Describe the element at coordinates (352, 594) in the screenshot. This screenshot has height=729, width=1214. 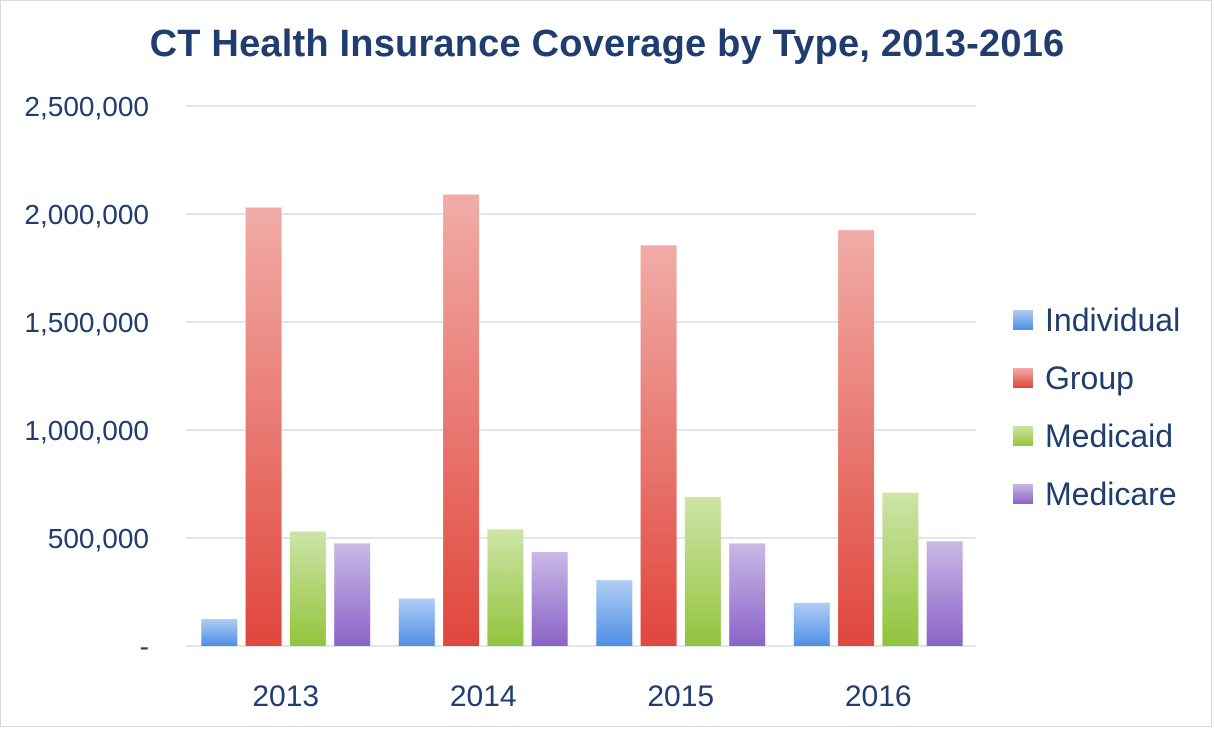
I see `bar-medicare-2013` at that location.